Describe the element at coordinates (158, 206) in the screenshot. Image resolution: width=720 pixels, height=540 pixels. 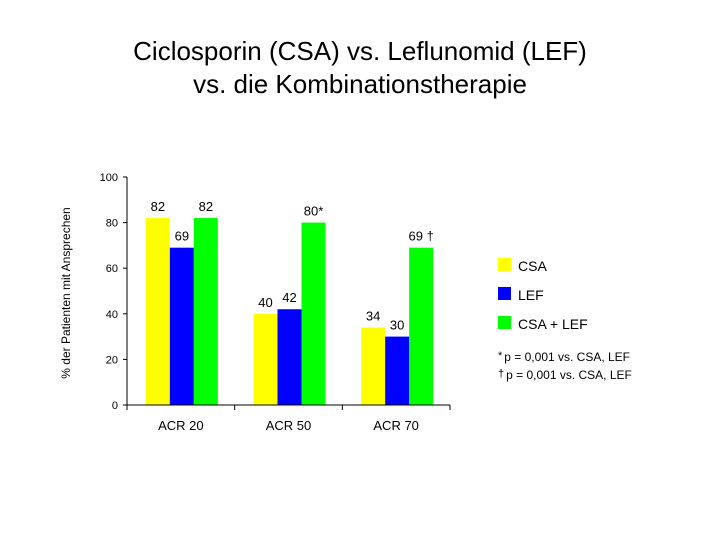
I see `data-label-0-0: 82` at that location.